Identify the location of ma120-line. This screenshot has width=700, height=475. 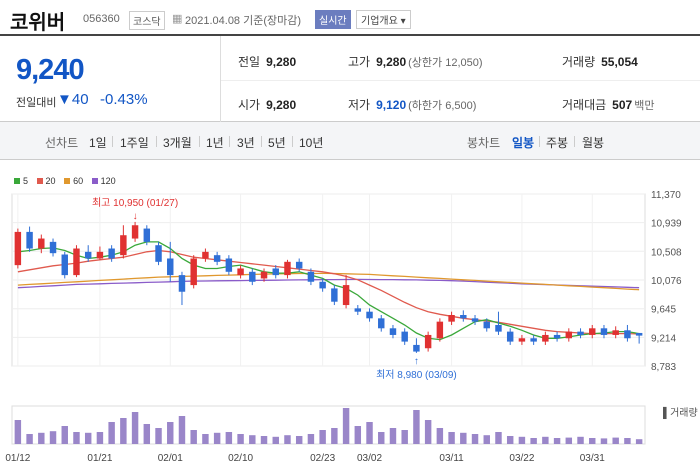
(328, 283).